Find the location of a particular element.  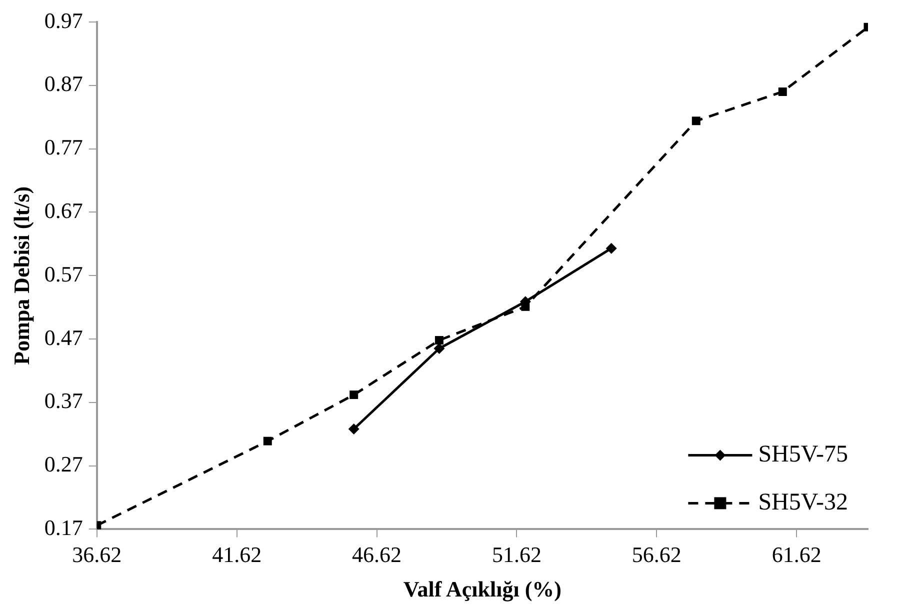

x-tick-label: 56.62 is located at coordinates (657, 555).